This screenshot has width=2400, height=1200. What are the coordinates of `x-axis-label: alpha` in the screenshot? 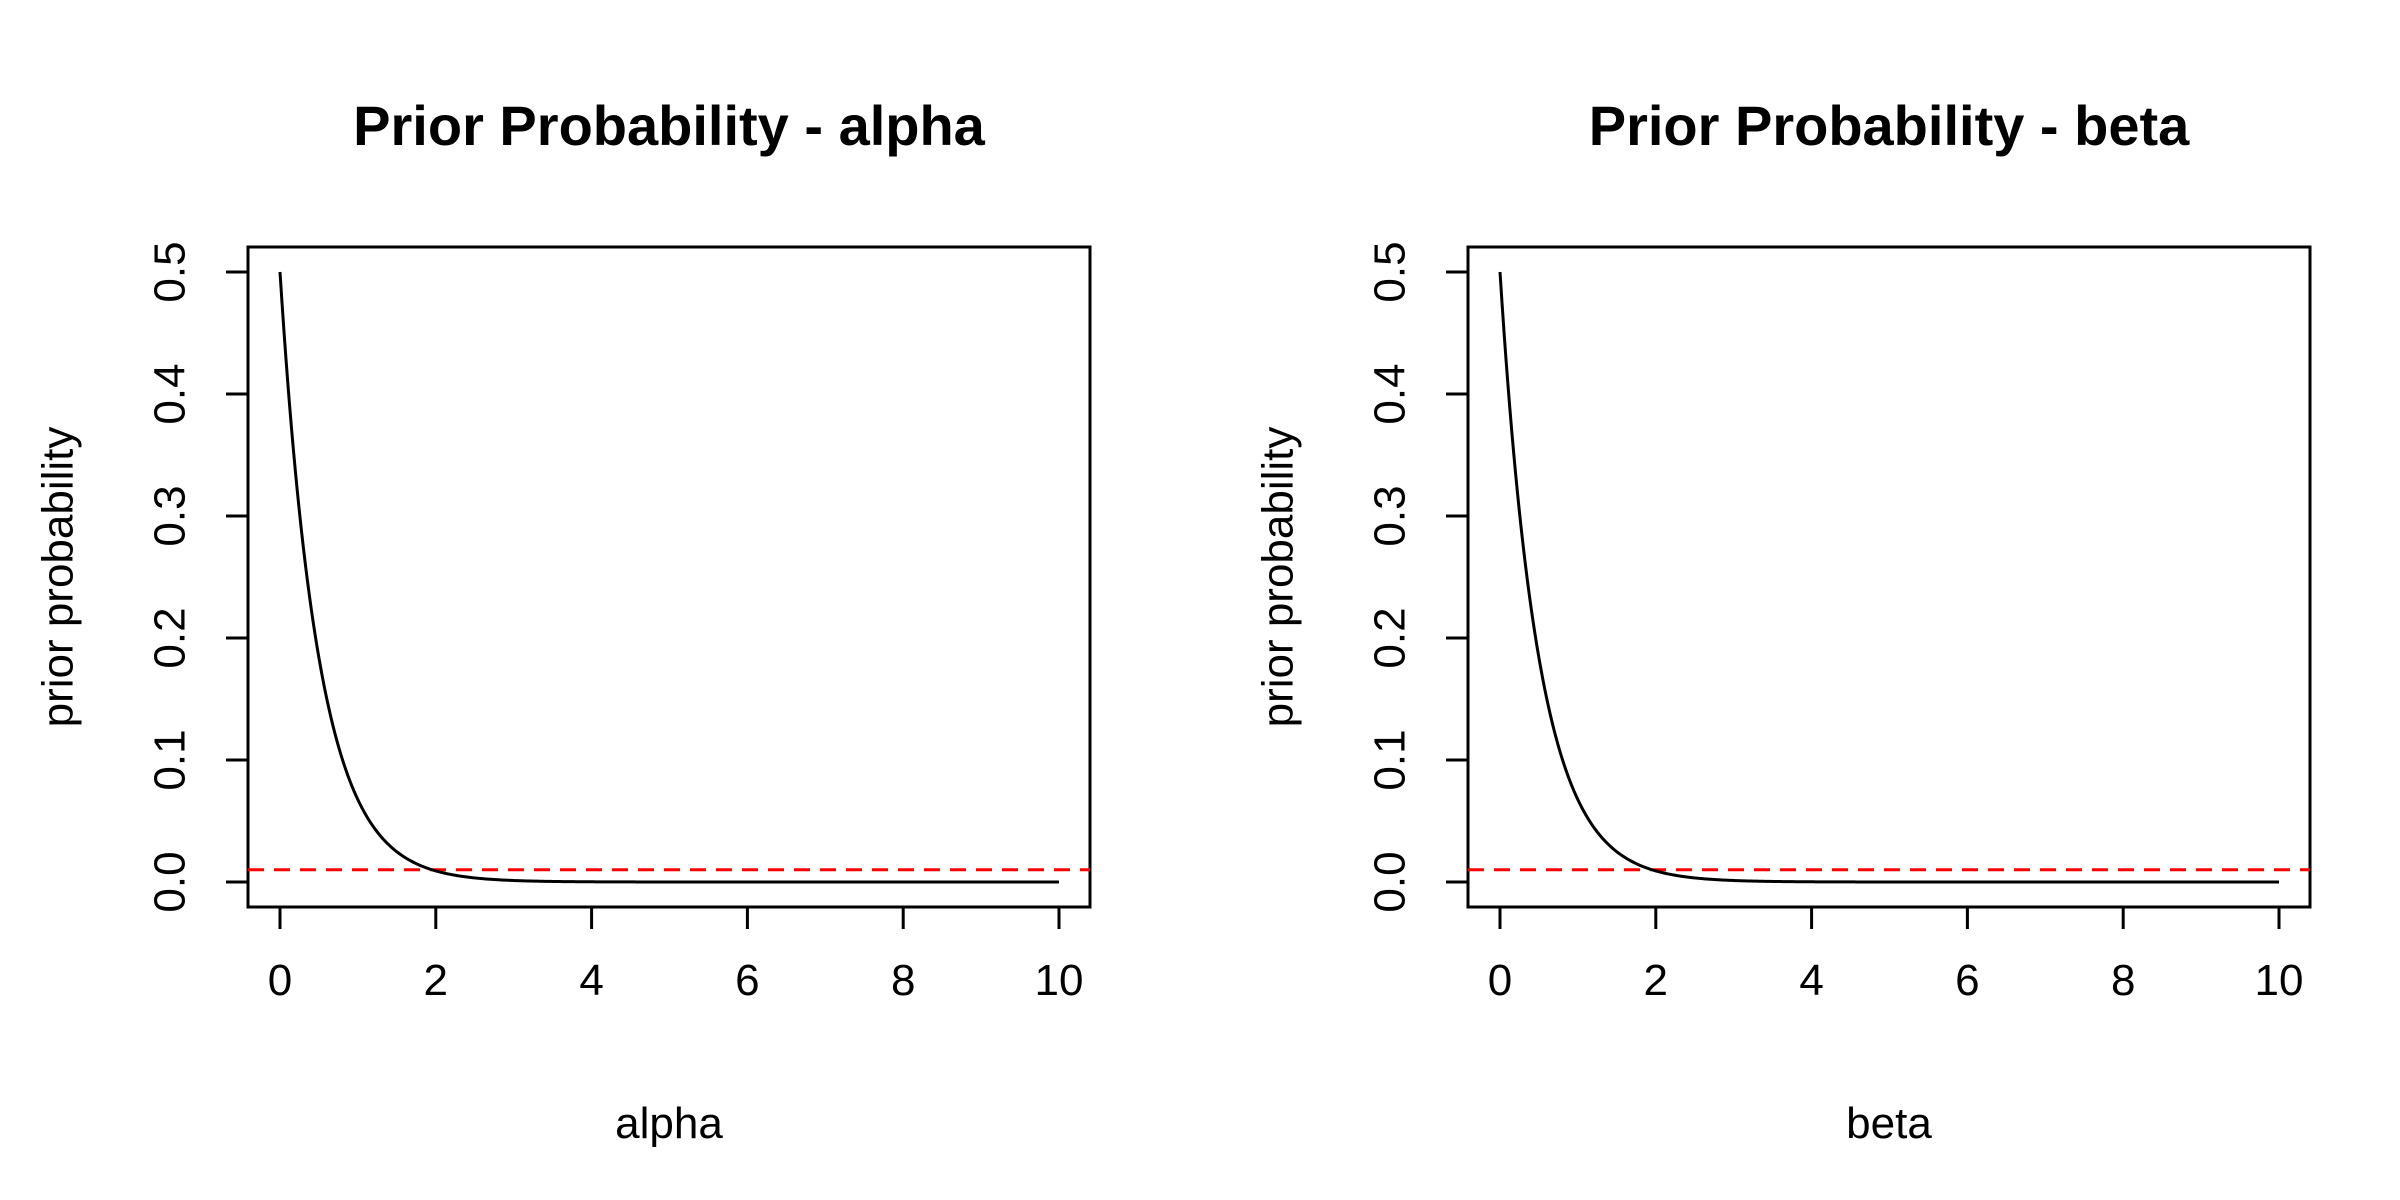 It's located at (669, 1123).